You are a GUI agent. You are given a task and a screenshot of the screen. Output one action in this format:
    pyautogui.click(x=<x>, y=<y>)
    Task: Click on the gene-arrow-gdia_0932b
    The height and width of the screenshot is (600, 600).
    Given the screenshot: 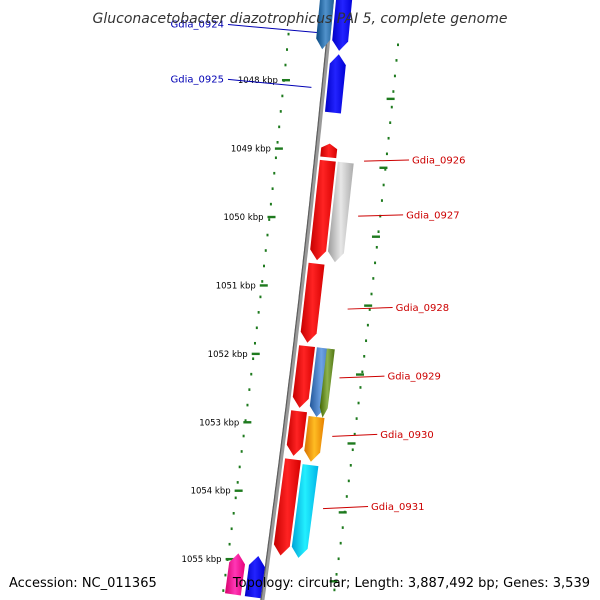 What is the action you would take?
    pyautogui.click(x=254, y=577)
    